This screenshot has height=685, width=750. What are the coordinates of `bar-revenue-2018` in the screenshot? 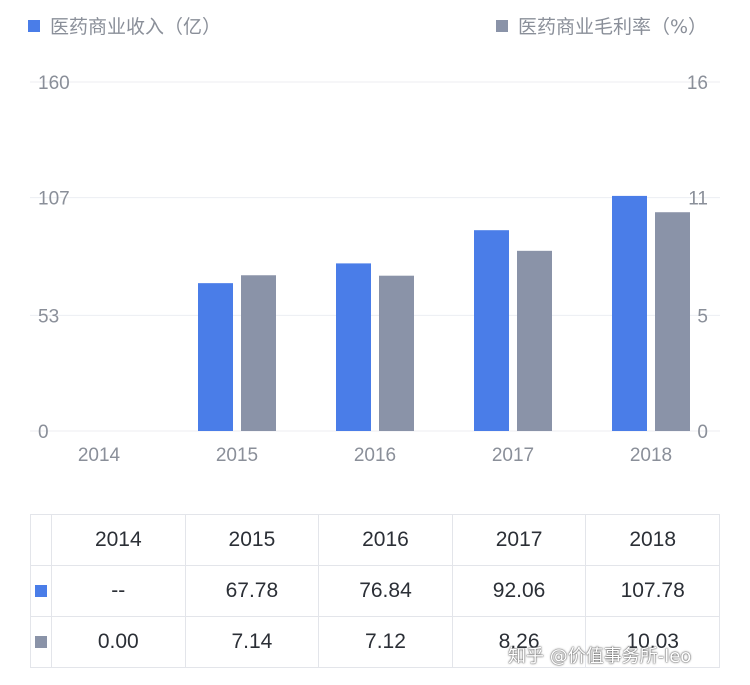 It's located at (629, 313).